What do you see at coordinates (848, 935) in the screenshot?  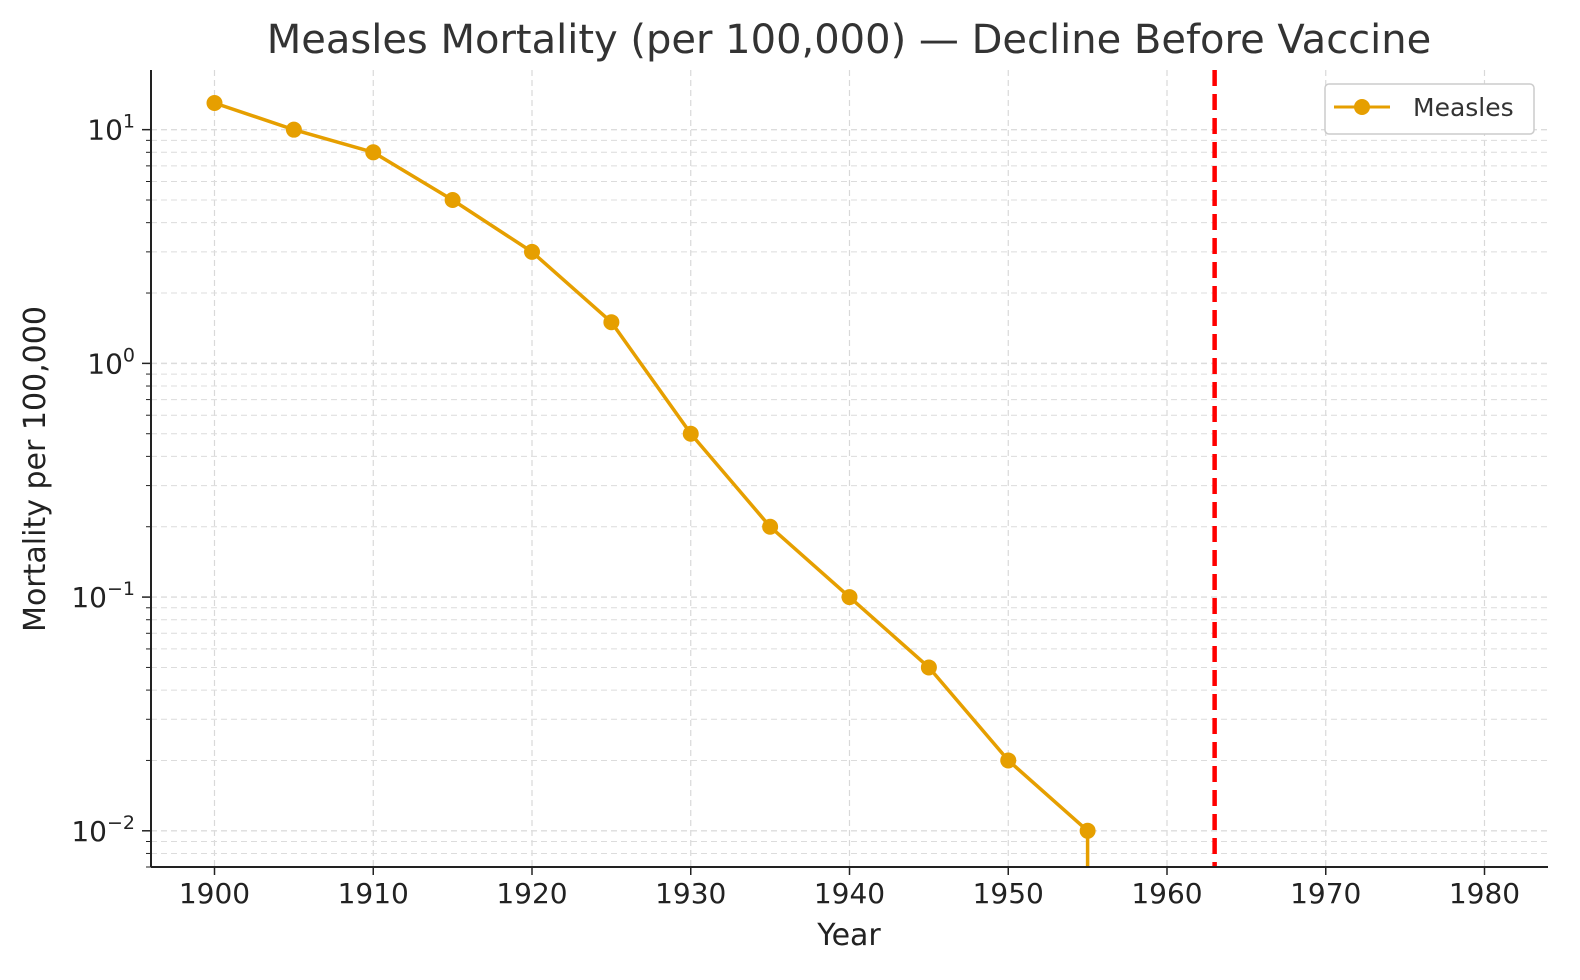 I see `x-axis-label: Year` at bounding box center [848, 935].